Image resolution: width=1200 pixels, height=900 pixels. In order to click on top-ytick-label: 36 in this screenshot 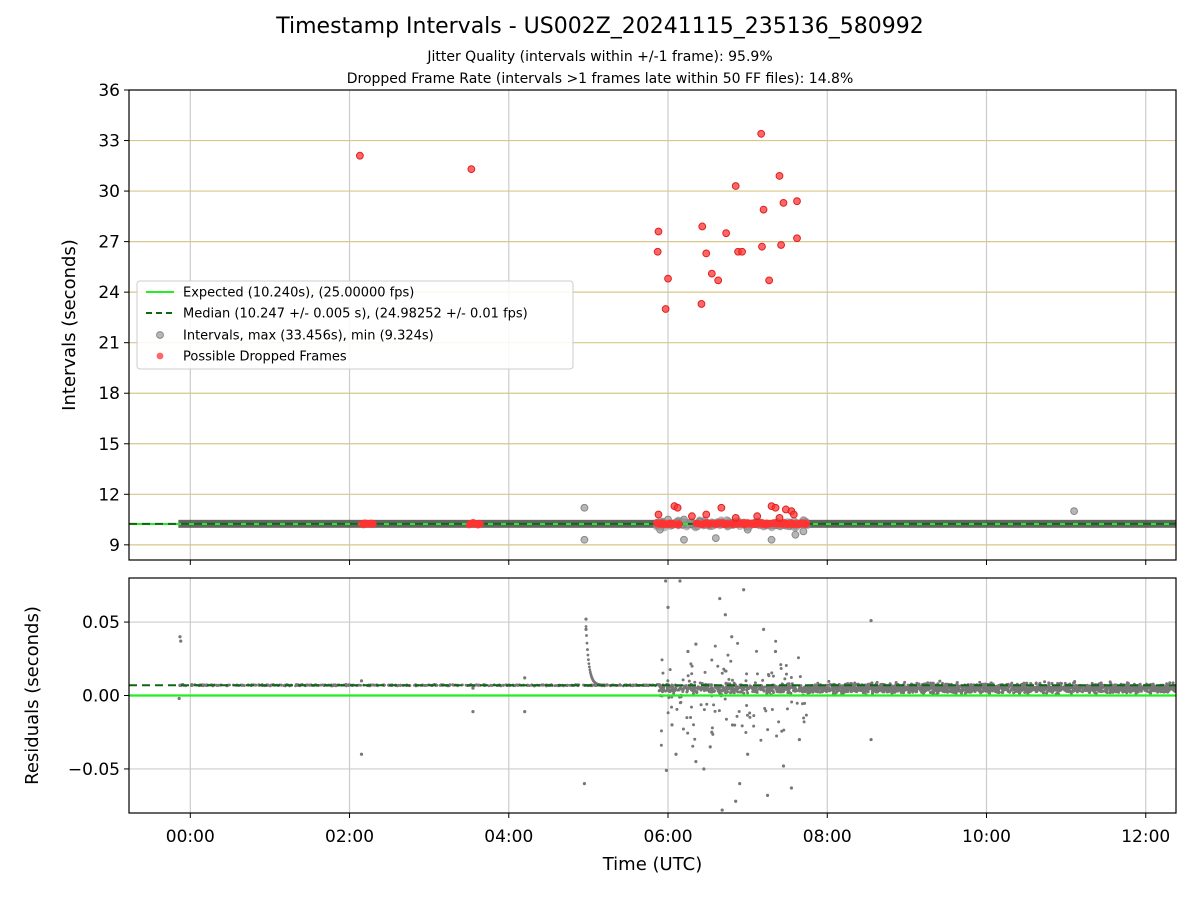, I will do `click(109, 91)`.